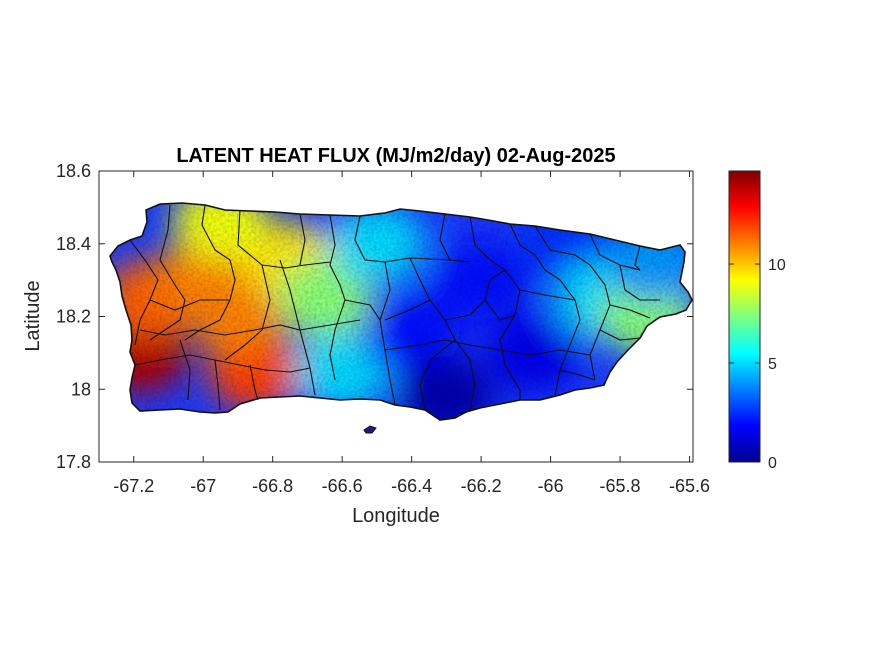 This screenshot has height=656, width=875. Describe the element at coordinates (772, 364) in the screenshot. I see `colorbar-tick-label: 5` at that location.